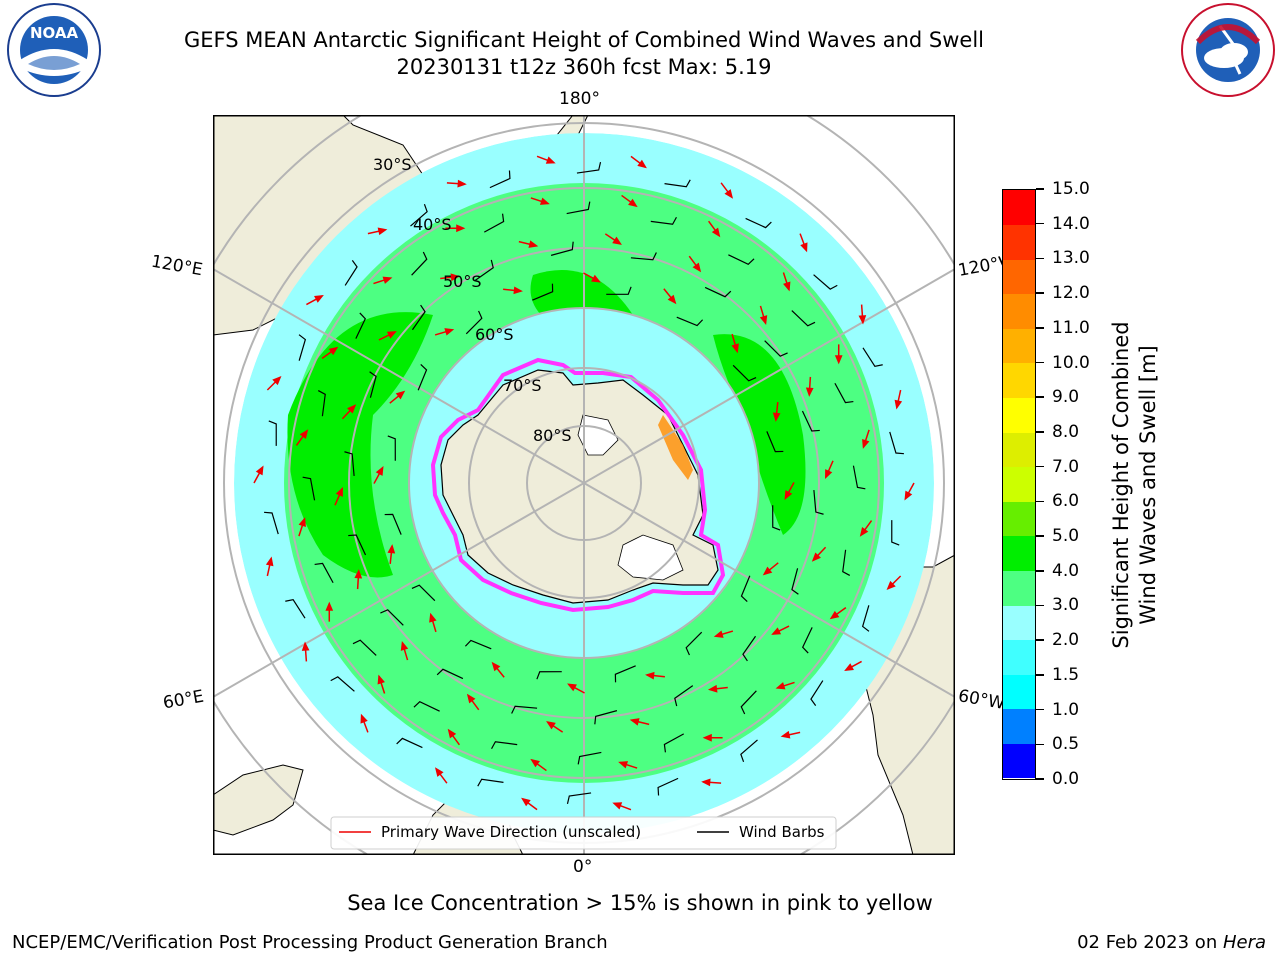 The image size is (1280, 960). What do you see at coordinates (675, 447) in the screenshot?
I see `sea-ice-high-concentration` at bounding box center [675, 447].